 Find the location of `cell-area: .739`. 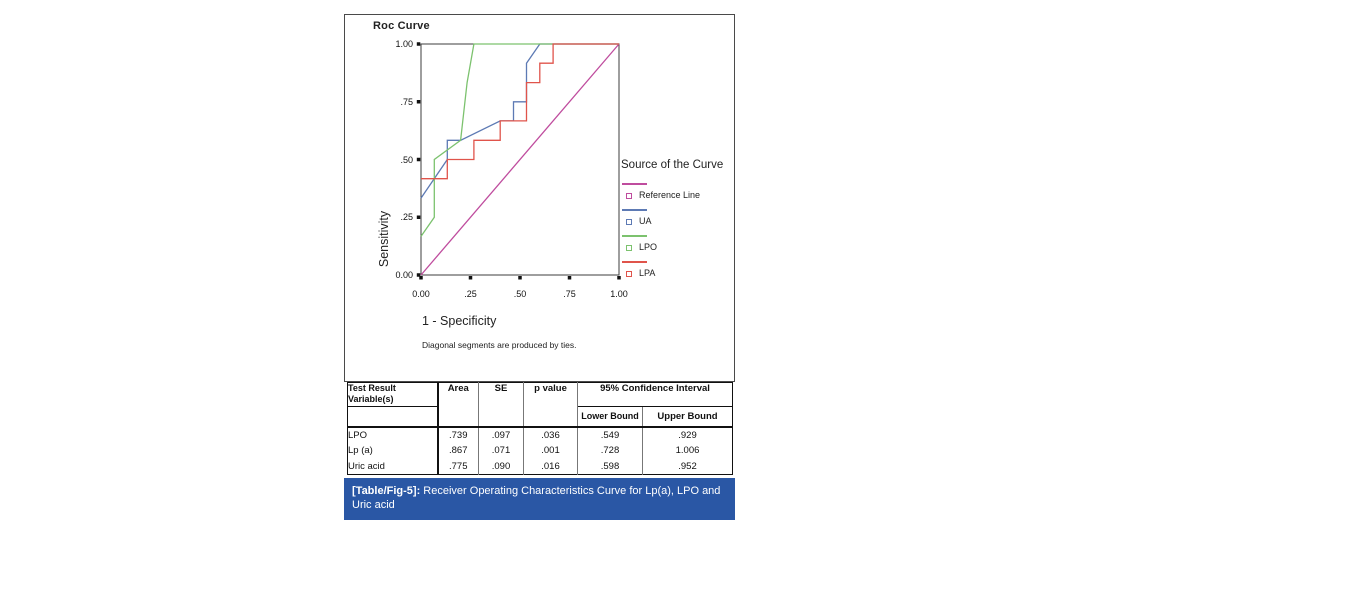

cell-area: .739 is located at coordinates (458, 434).